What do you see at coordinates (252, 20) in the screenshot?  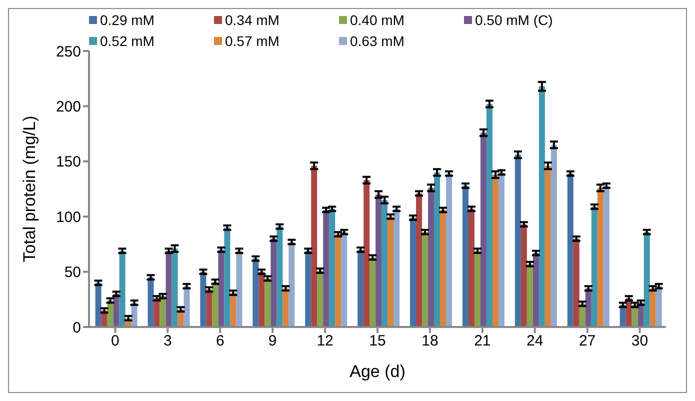 I see `legend-label: 0.34 mM` at bounding box center [252, 20].